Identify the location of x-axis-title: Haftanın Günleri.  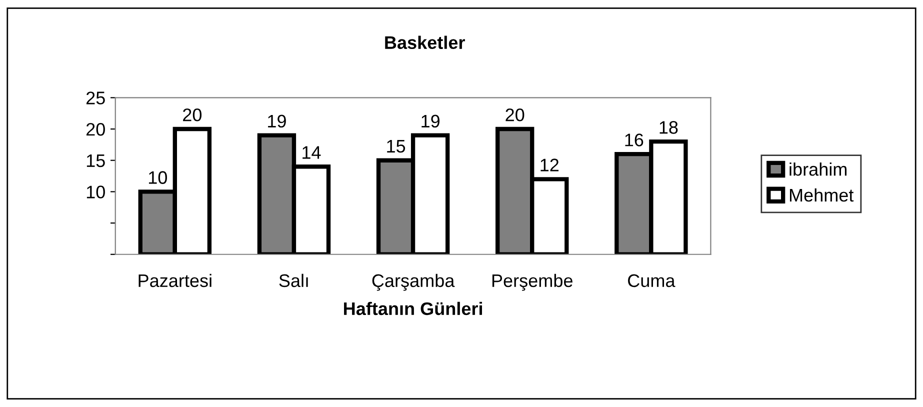
(413, 309).